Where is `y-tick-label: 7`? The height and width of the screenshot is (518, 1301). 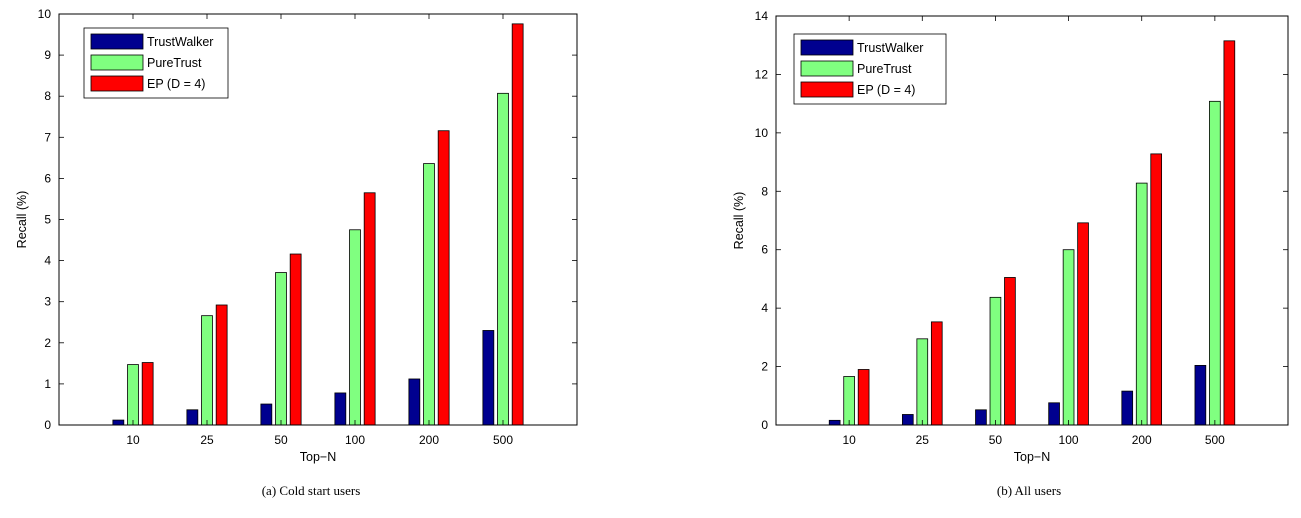
y-tick-label: 7 is located at coordinates (47, 137).